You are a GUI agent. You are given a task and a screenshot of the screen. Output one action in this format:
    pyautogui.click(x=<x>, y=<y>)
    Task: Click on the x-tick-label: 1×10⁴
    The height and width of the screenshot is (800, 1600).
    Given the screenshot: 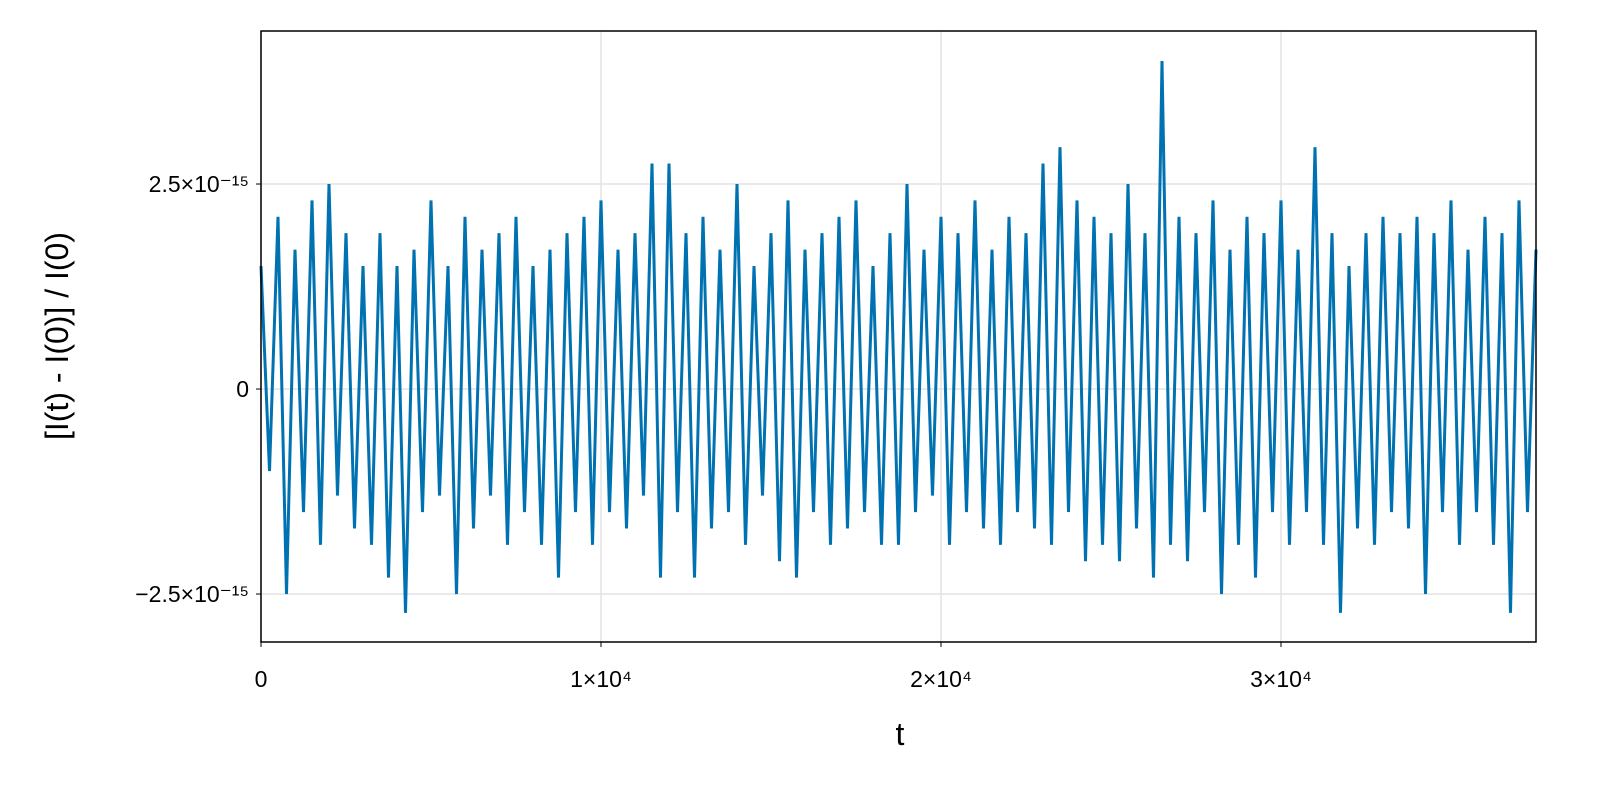 What is the action you would take?
    pyautogui.click(x=601, y=679)
    